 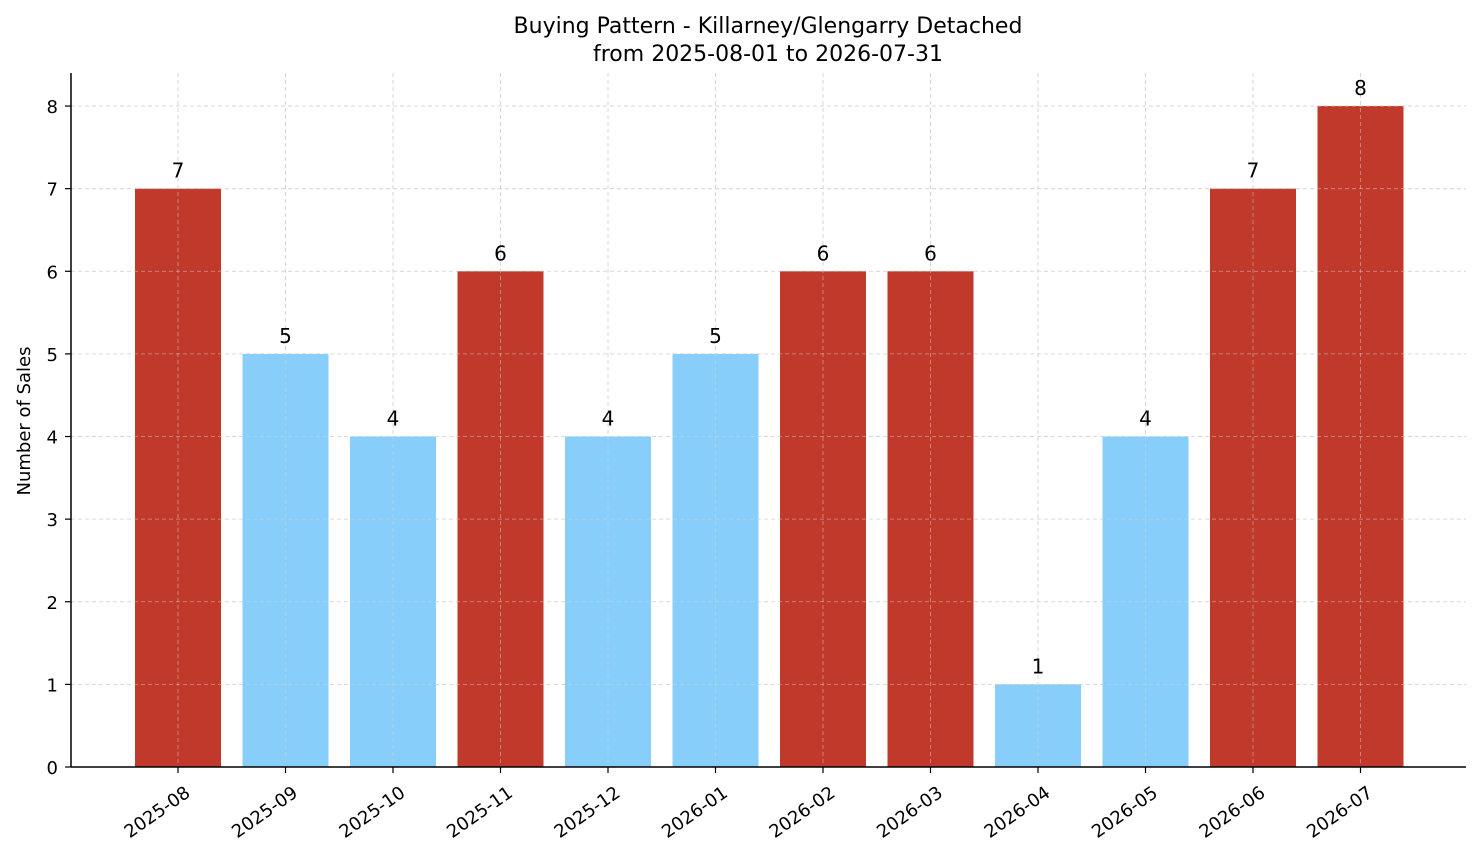 What do you see at coordinates (373, 812) in the screenshot?
I see `x-tick-label: 2025-10` at bounding box center [373, 812].